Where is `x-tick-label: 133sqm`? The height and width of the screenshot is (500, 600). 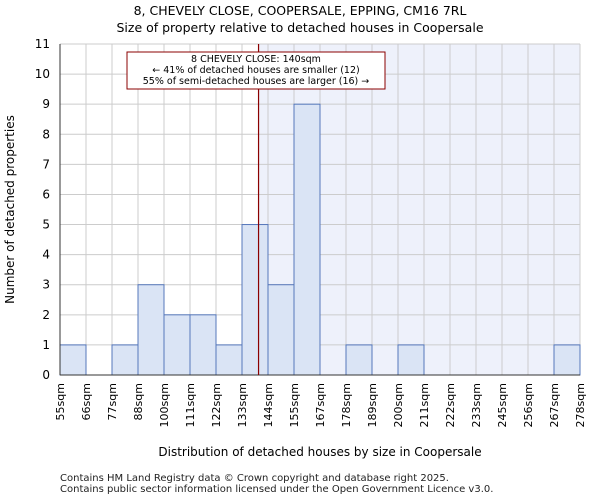 x-tick-label: 133sqm is located at coordinates (242, 405).